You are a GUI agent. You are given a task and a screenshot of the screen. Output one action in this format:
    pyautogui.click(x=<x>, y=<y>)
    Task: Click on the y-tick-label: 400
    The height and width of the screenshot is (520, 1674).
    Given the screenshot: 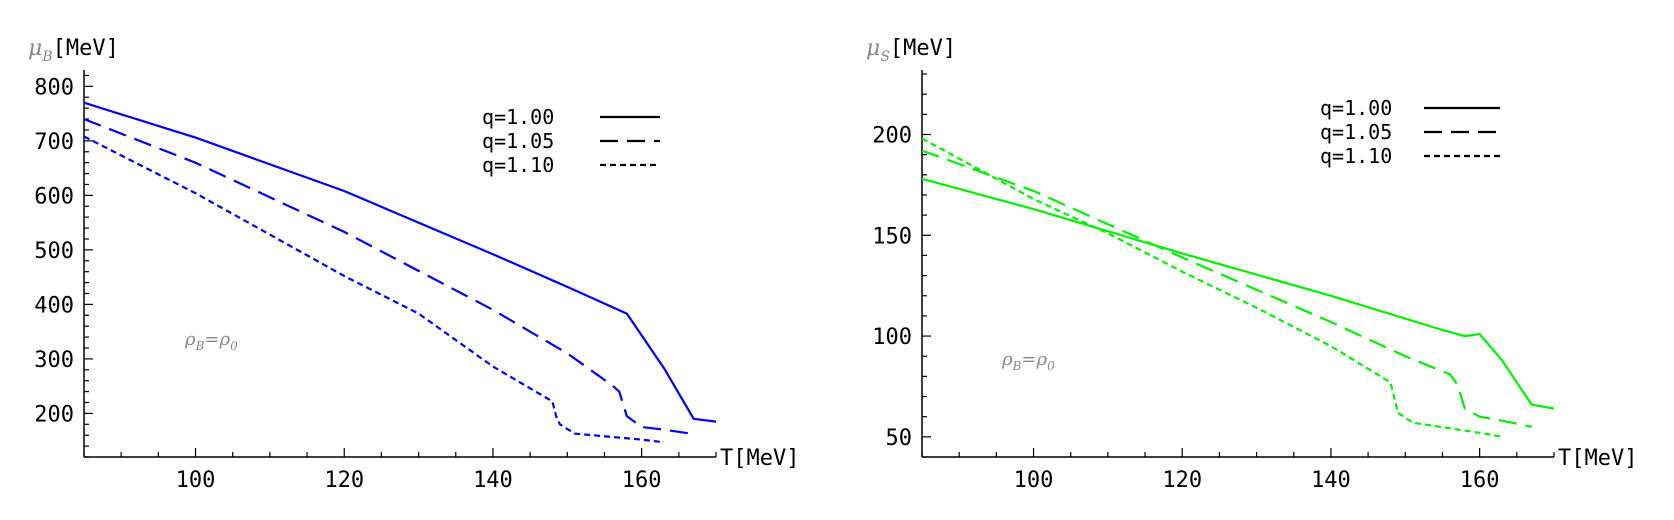 What is the action you would take?
    pyautogui.click(x=54, y=305)
    